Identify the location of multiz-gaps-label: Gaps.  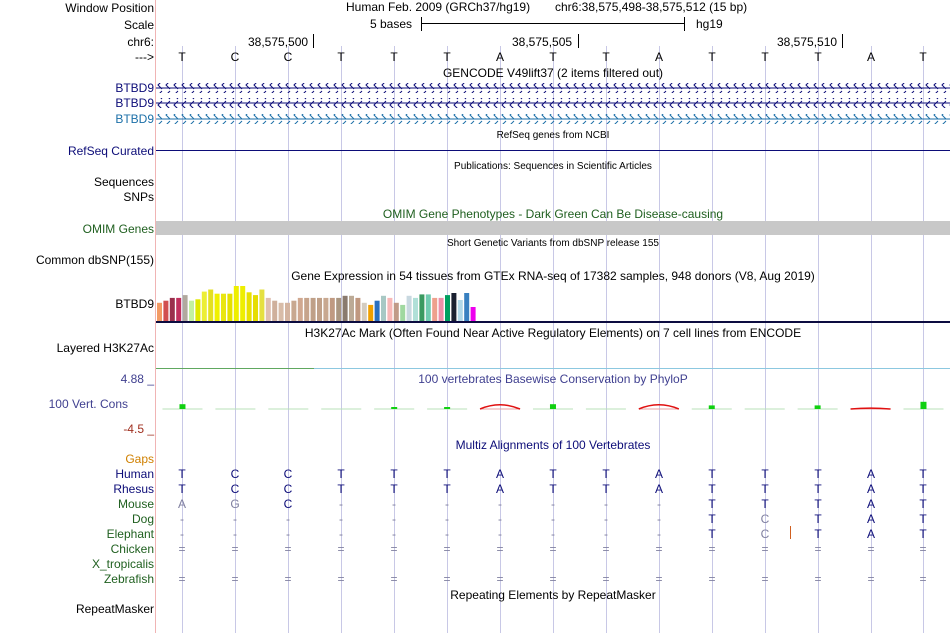
(139, 459).